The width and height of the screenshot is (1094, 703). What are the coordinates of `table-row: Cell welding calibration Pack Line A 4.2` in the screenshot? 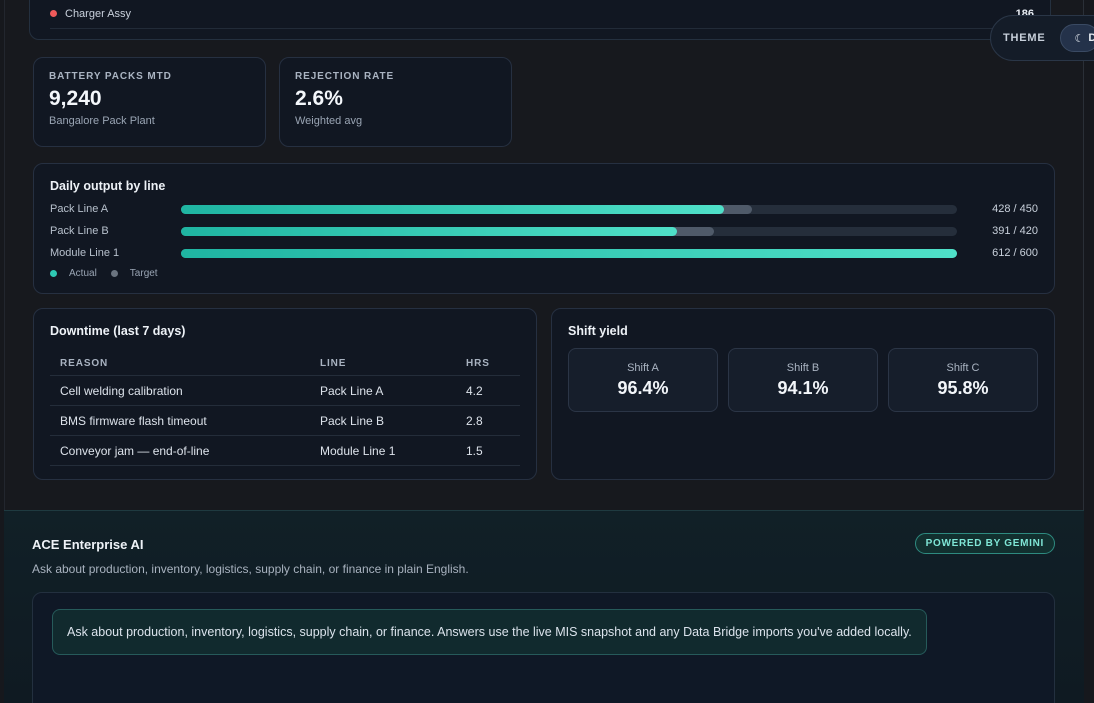 It's located at (285, 391).